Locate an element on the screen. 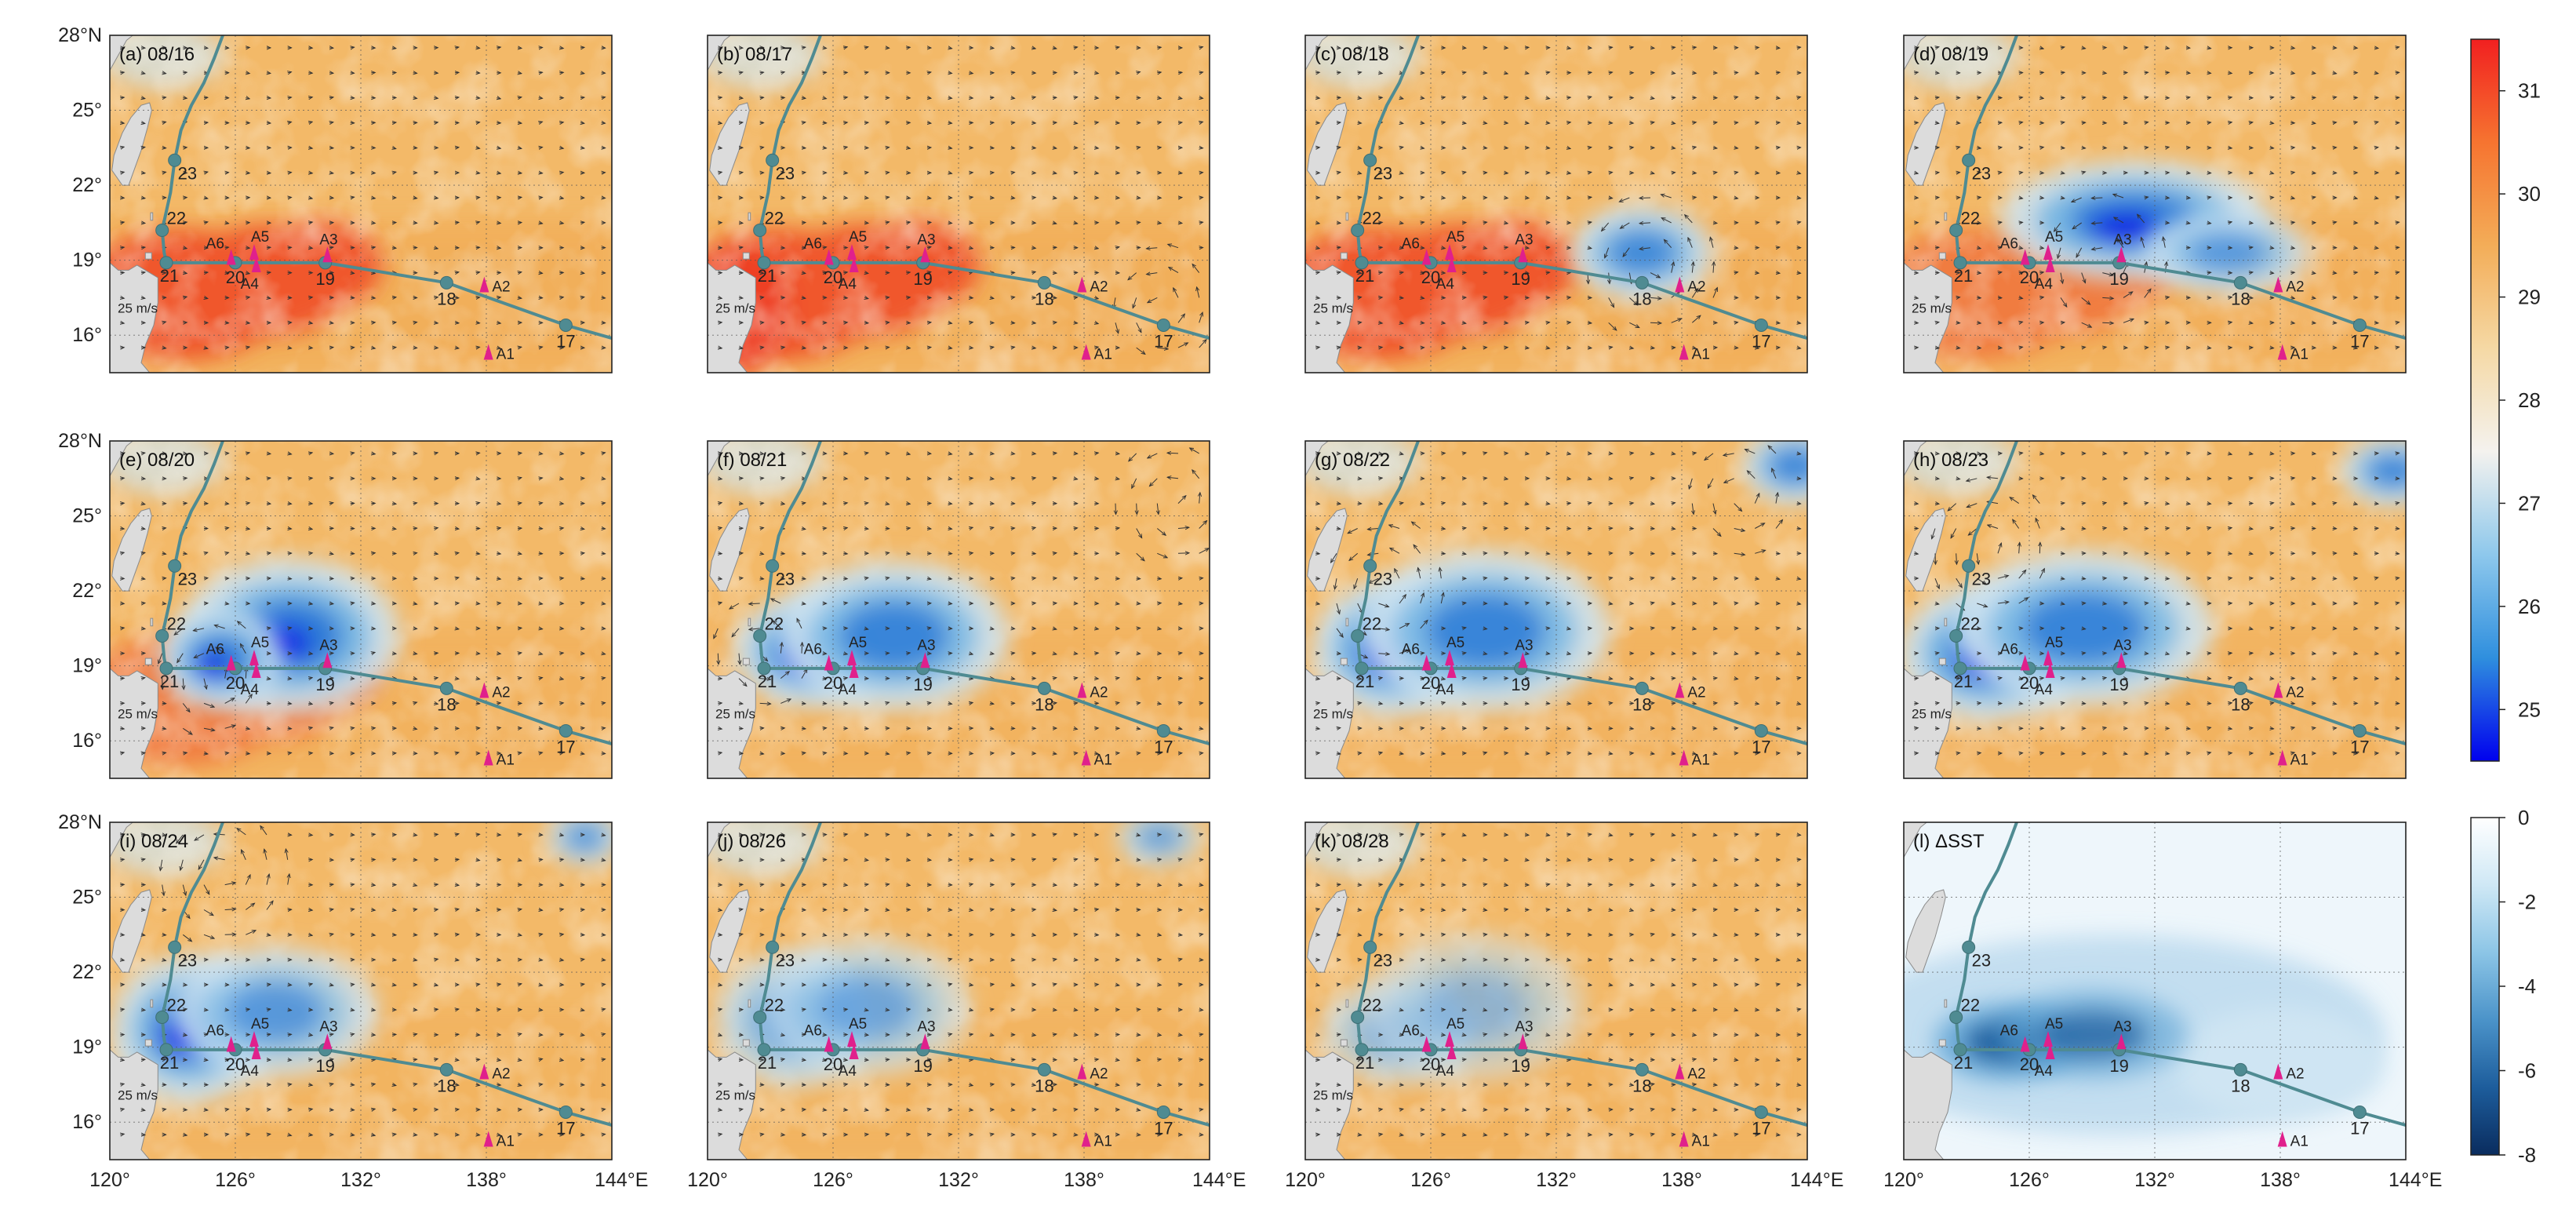 The width and height of the screenshot is (2576, 1224). lon-tick-label: 132° is located at coordinates (958, 1180).